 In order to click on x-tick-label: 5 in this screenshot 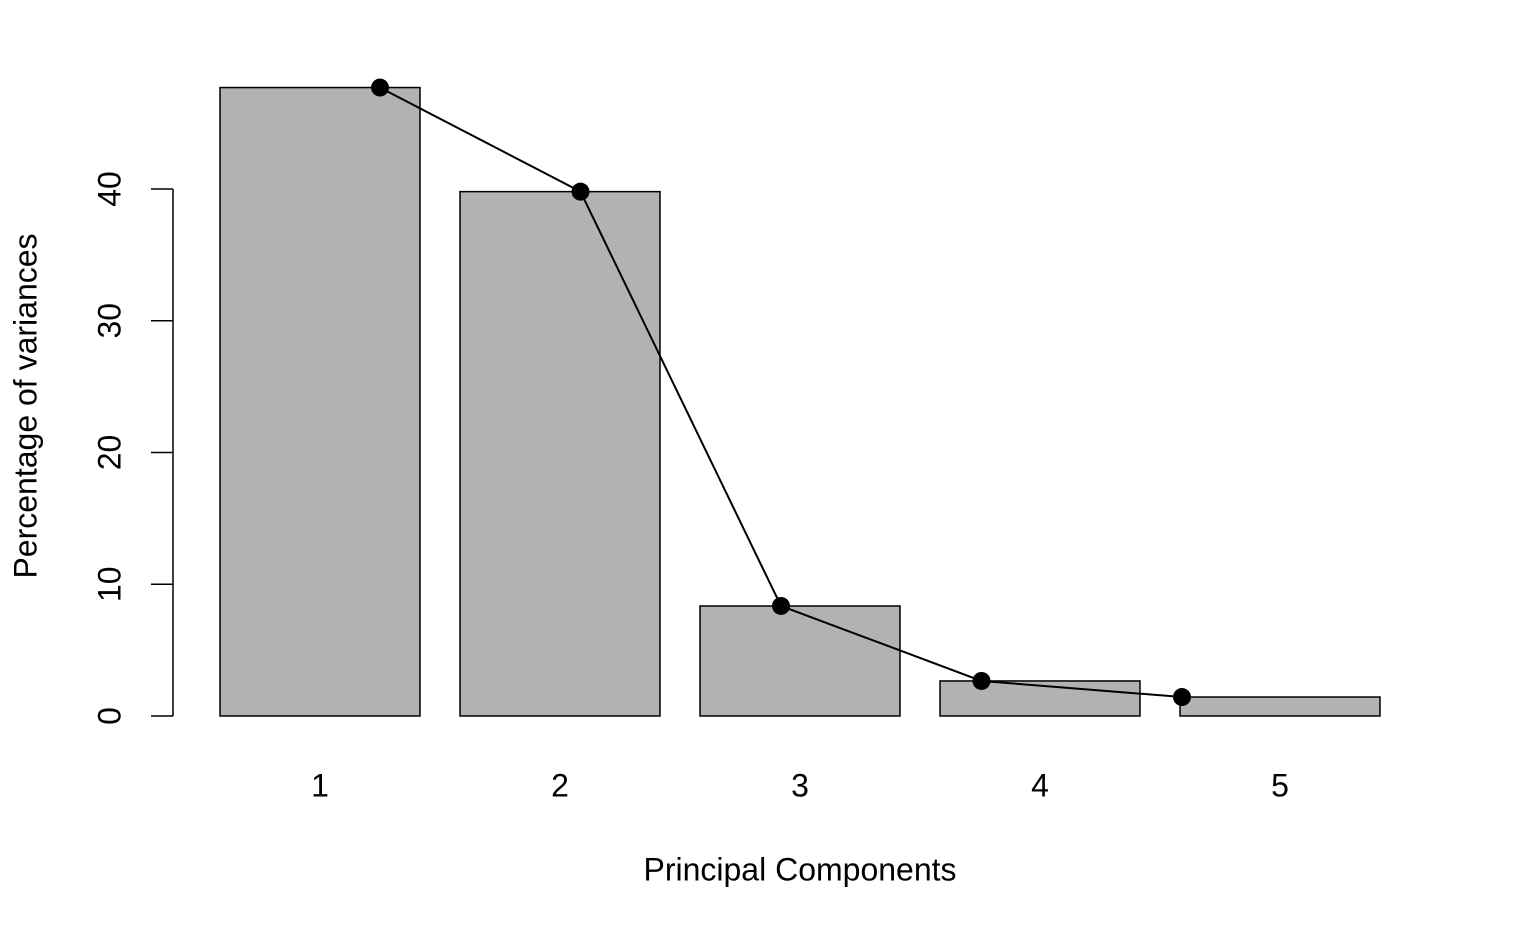, I will do `click(1280, 785)`.